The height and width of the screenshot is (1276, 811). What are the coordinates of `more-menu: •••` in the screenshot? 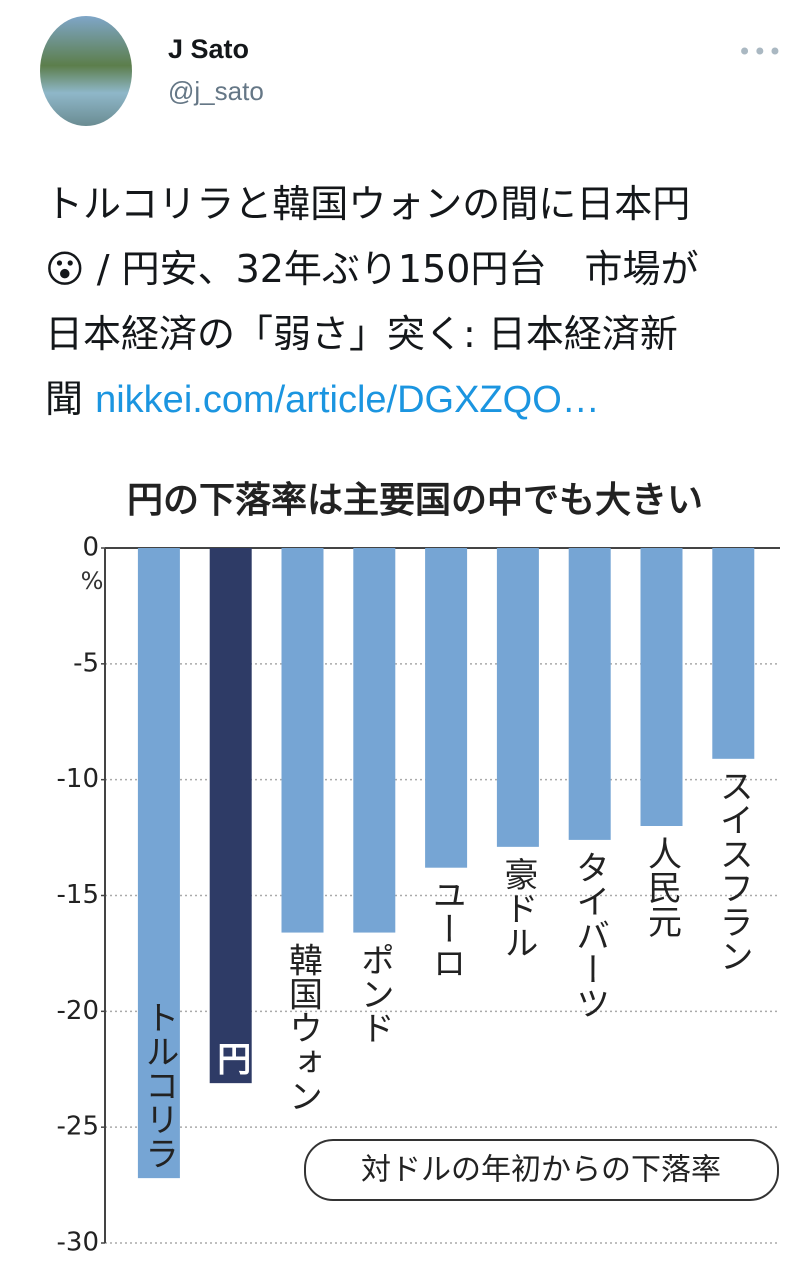 It's located at (760, 52).